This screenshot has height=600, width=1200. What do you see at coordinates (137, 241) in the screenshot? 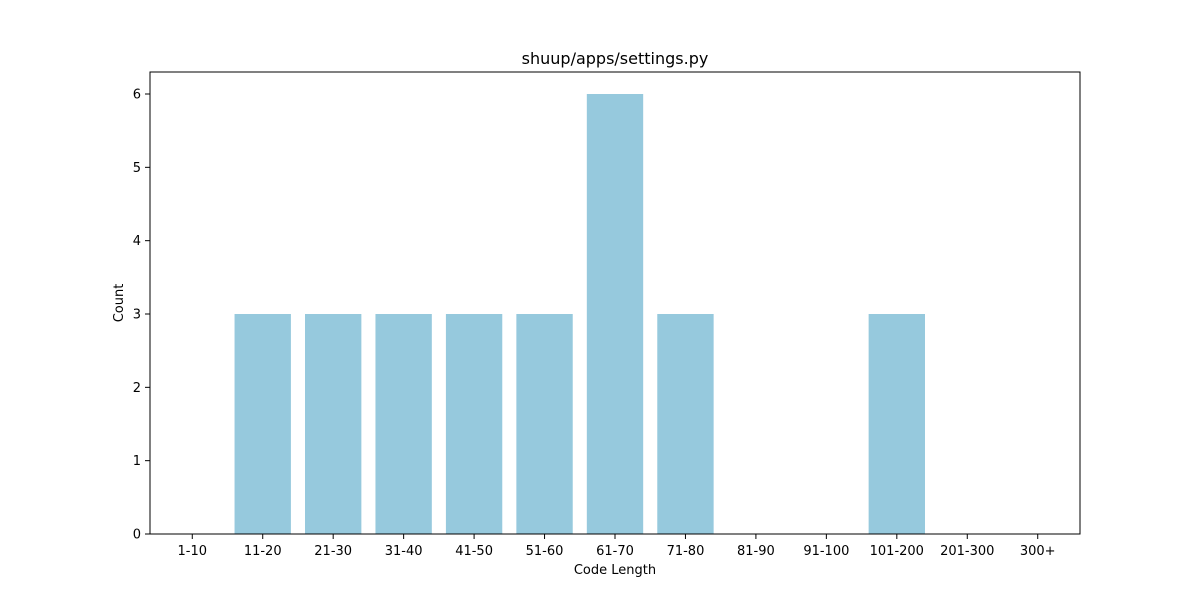
I see `y-tick-label: 4` at bounding box center [137, 241].